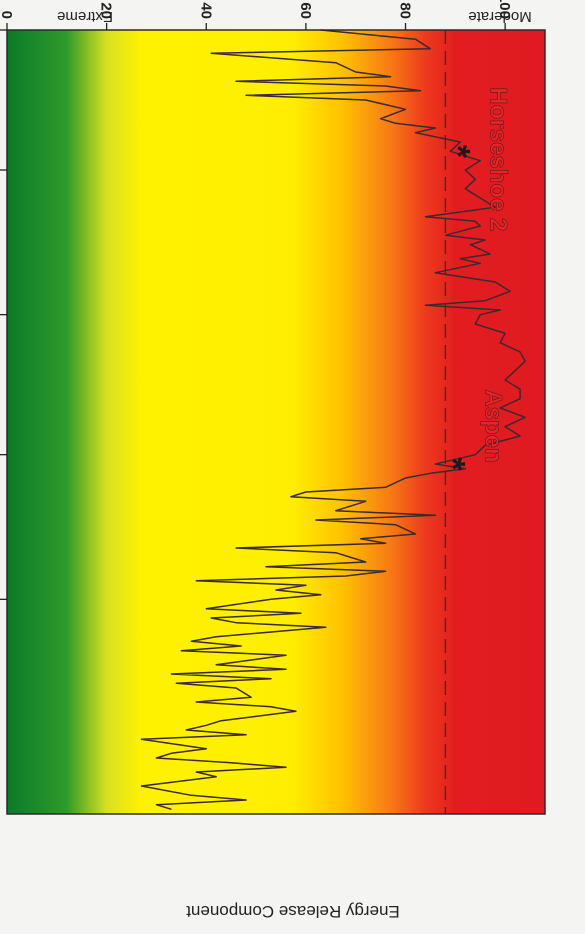 This screenshot has width=585, height=934. I want to click on annotation-layer: * Horseshoe 2 * Aspen, so click(472, 279).